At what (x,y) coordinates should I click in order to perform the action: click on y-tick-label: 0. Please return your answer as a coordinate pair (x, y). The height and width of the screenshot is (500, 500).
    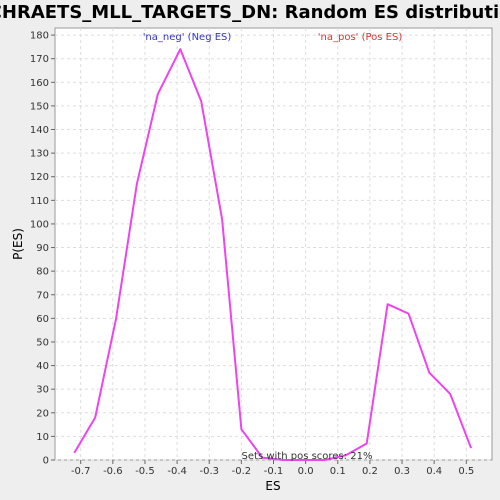
    Looking at the image, I should click on (46, 461).